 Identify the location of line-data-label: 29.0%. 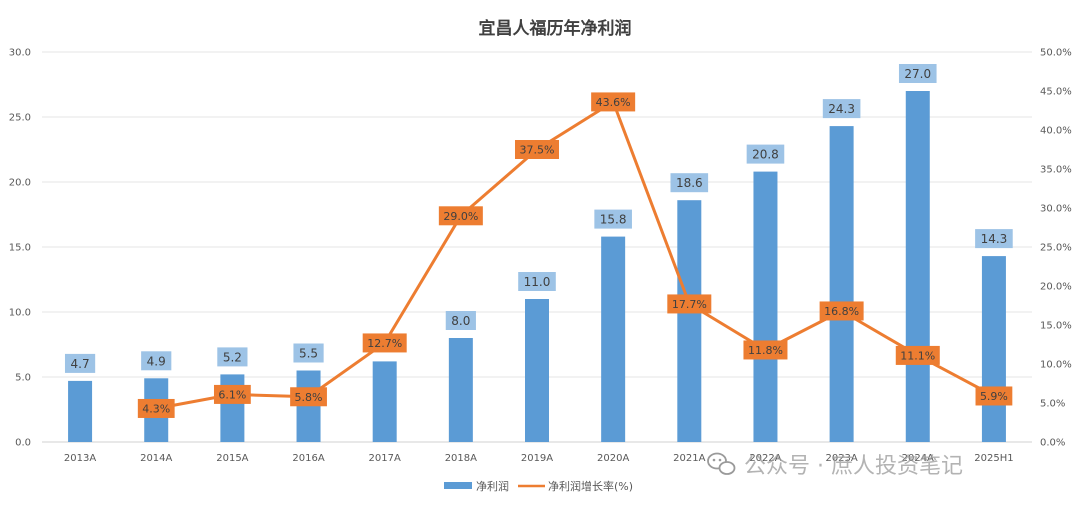
(460, 216).